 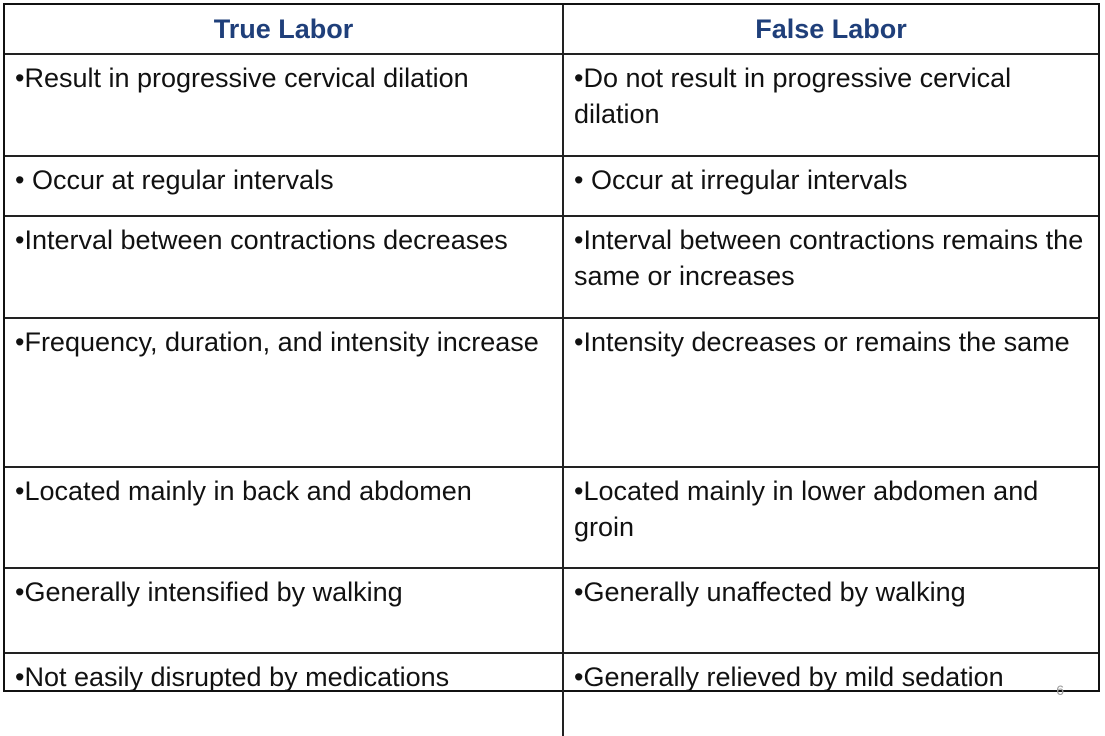 I want to click on header-false-labor: False Labor, so click(x=830, y=30).